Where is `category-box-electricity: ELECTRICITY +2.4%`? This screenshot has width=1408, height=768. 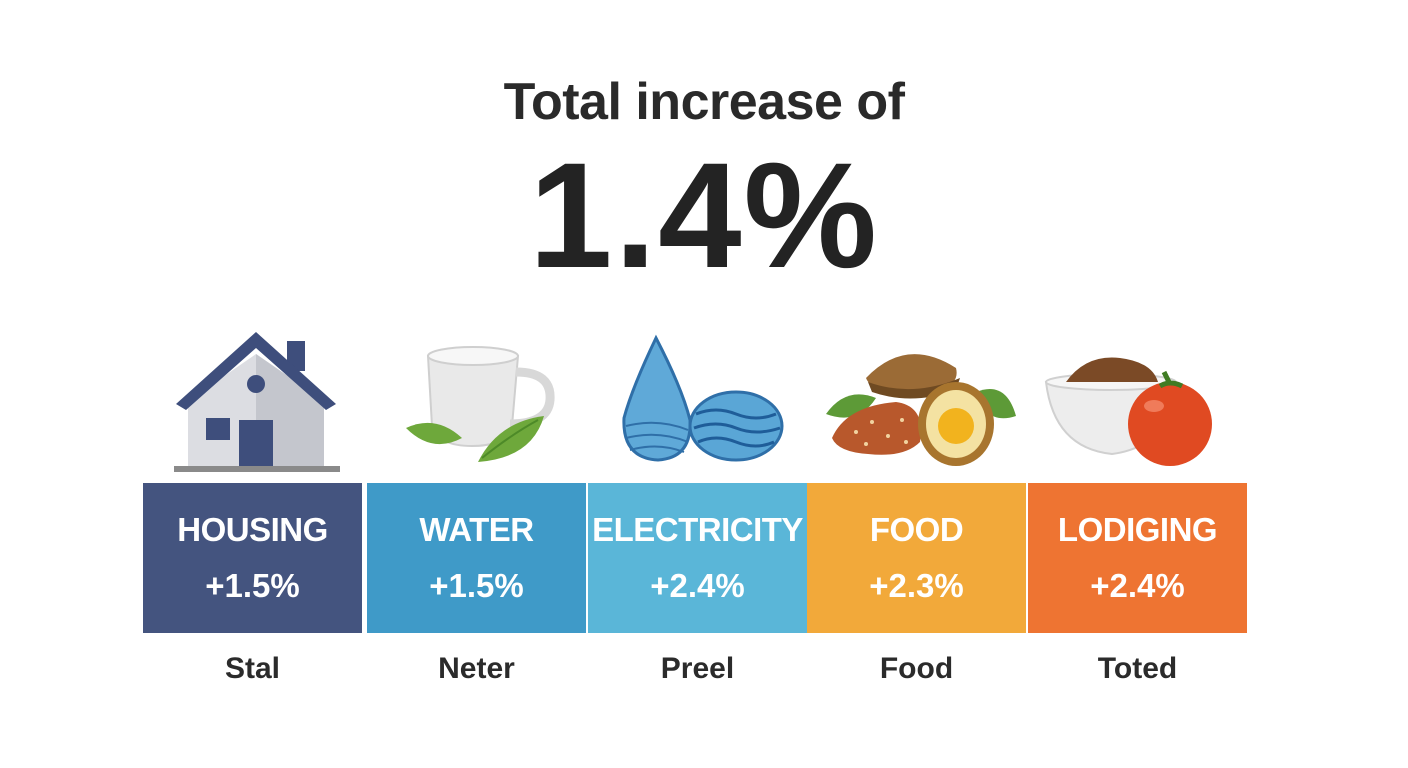
category-box-electricity: ELECTRICITY +2.4% is located at coordinates (697, 558).